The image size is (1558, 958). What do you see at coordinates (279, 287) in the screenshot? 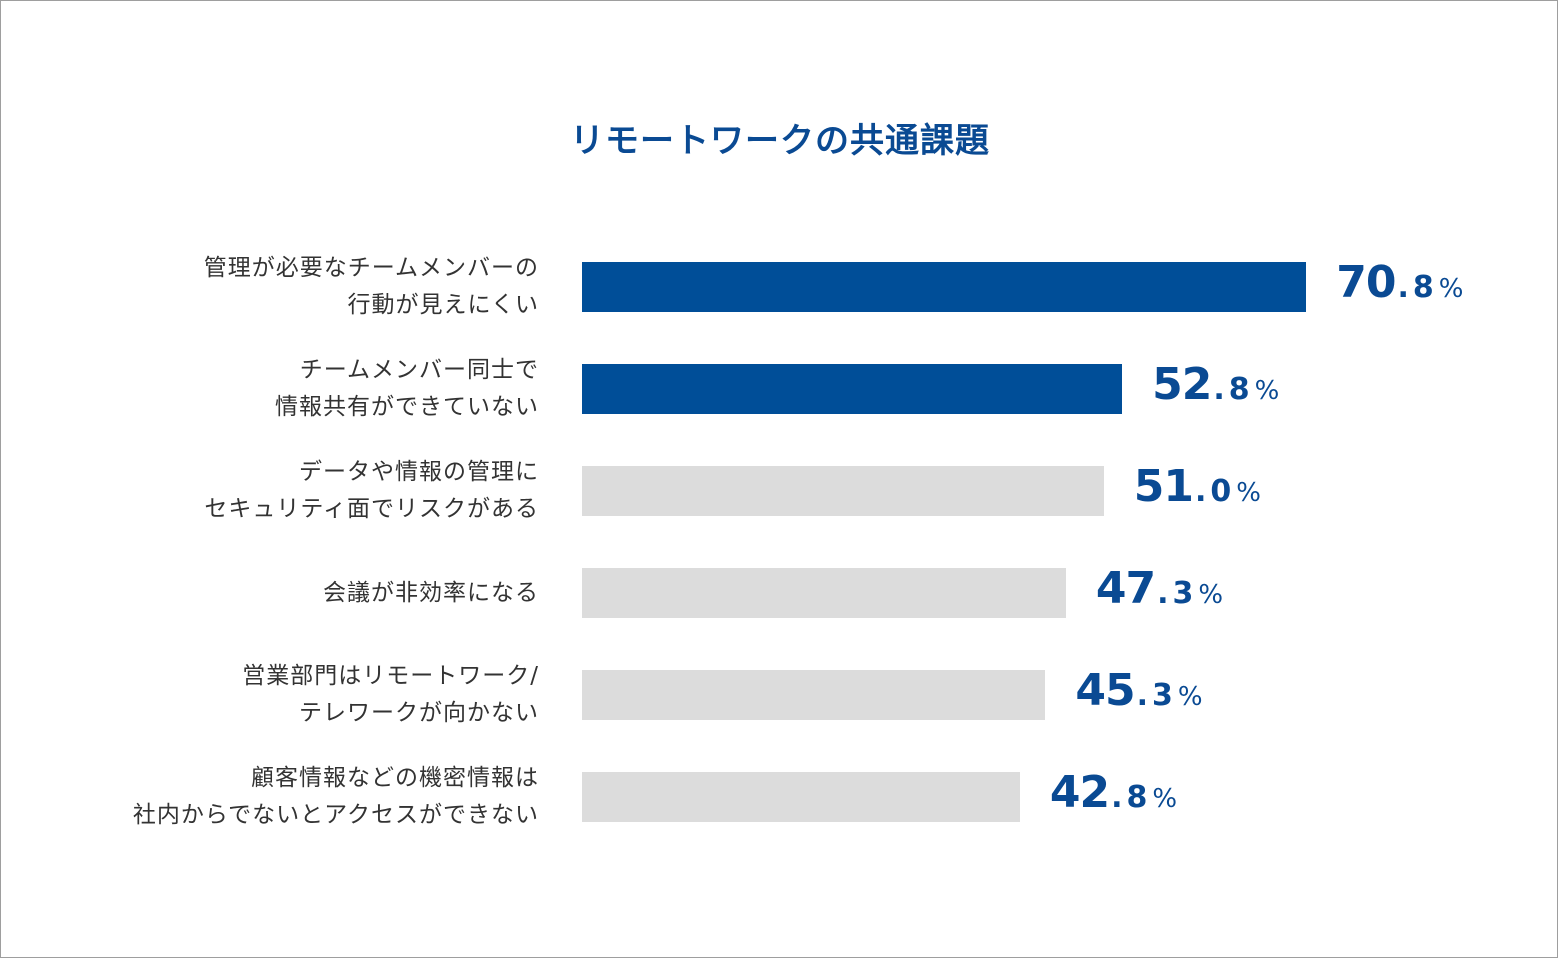
I see `category-label: 管理が必要なチームメンバーの行動が見えにくい` at bounding box center [279, 287].